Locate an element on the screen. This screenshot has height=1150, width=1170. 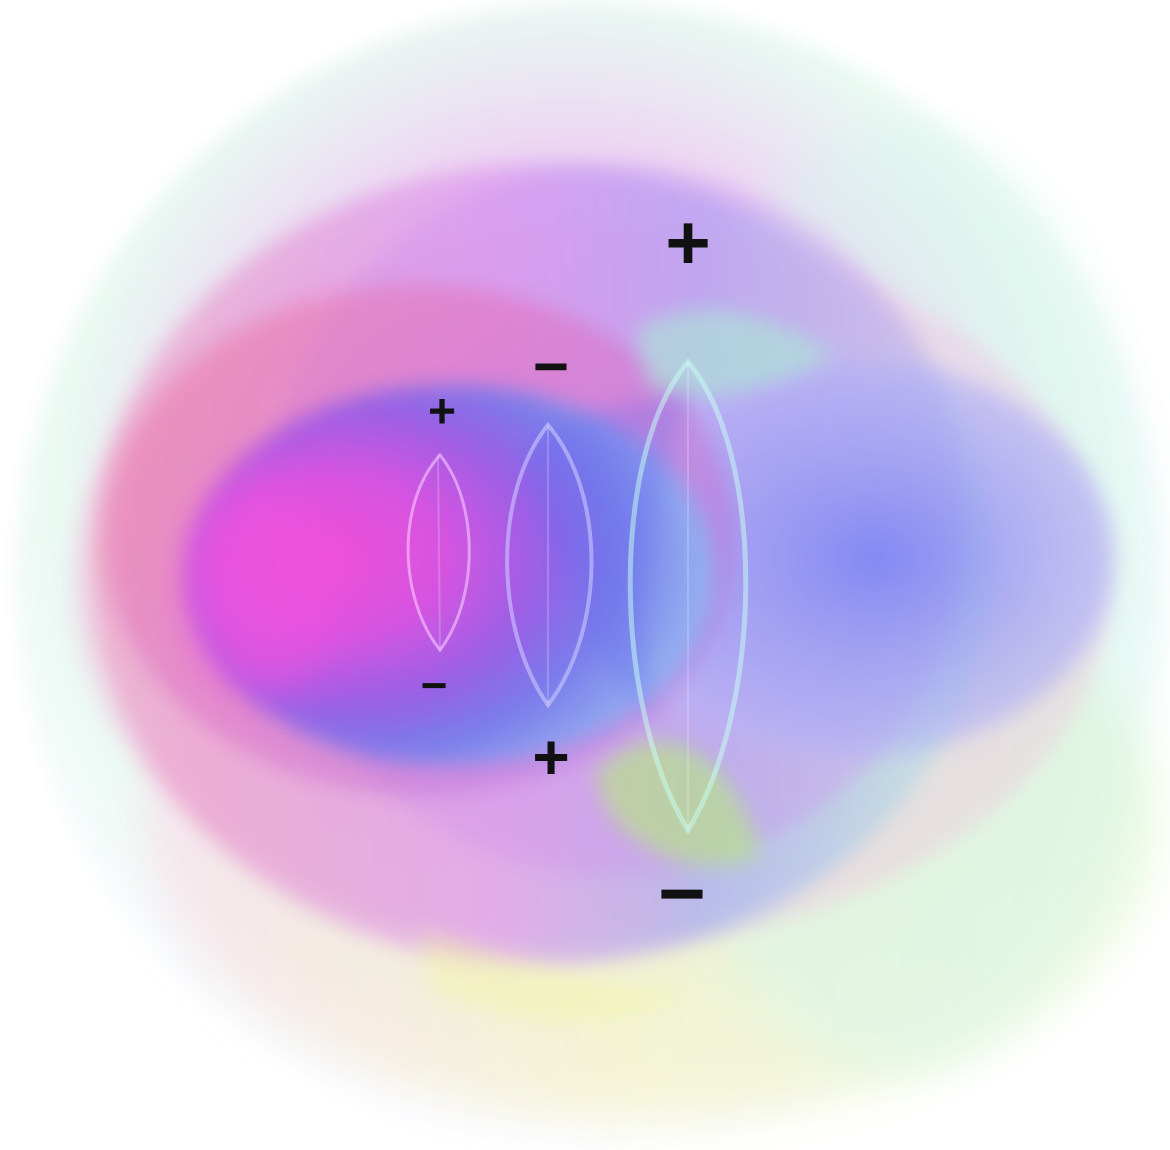
charge-label-plus-small-upper-left: + is located at coordinates (442, 412).